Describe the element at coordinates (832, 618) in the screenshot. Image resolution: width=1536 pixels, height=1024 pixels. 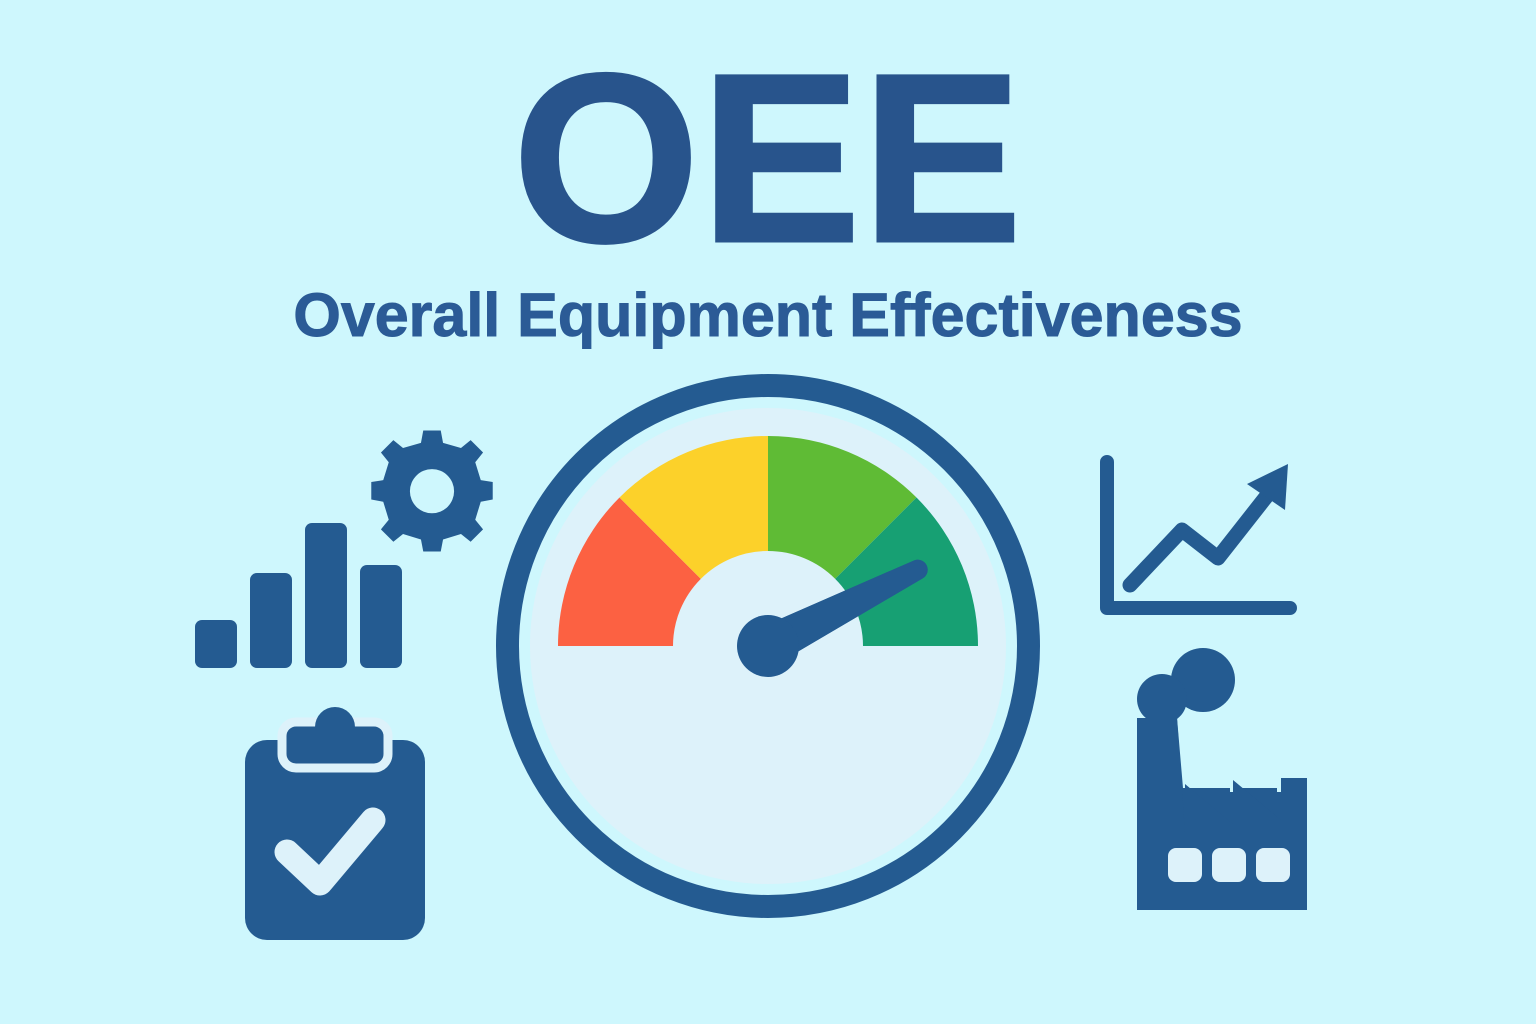
I see `gauge-needle` at that location.